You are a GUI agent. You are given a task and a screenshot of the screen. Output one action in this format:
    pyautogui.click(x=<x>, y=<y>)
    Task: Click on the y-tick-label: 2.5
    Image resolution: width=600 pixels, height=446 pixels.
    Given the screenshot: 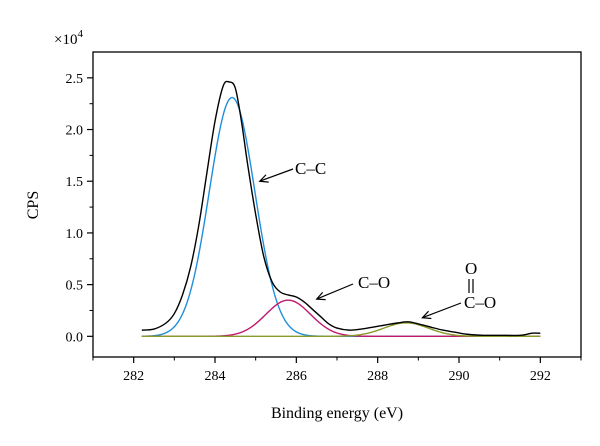 What is the action you would take?
    pyautogui.click(x=75, y=79)
    